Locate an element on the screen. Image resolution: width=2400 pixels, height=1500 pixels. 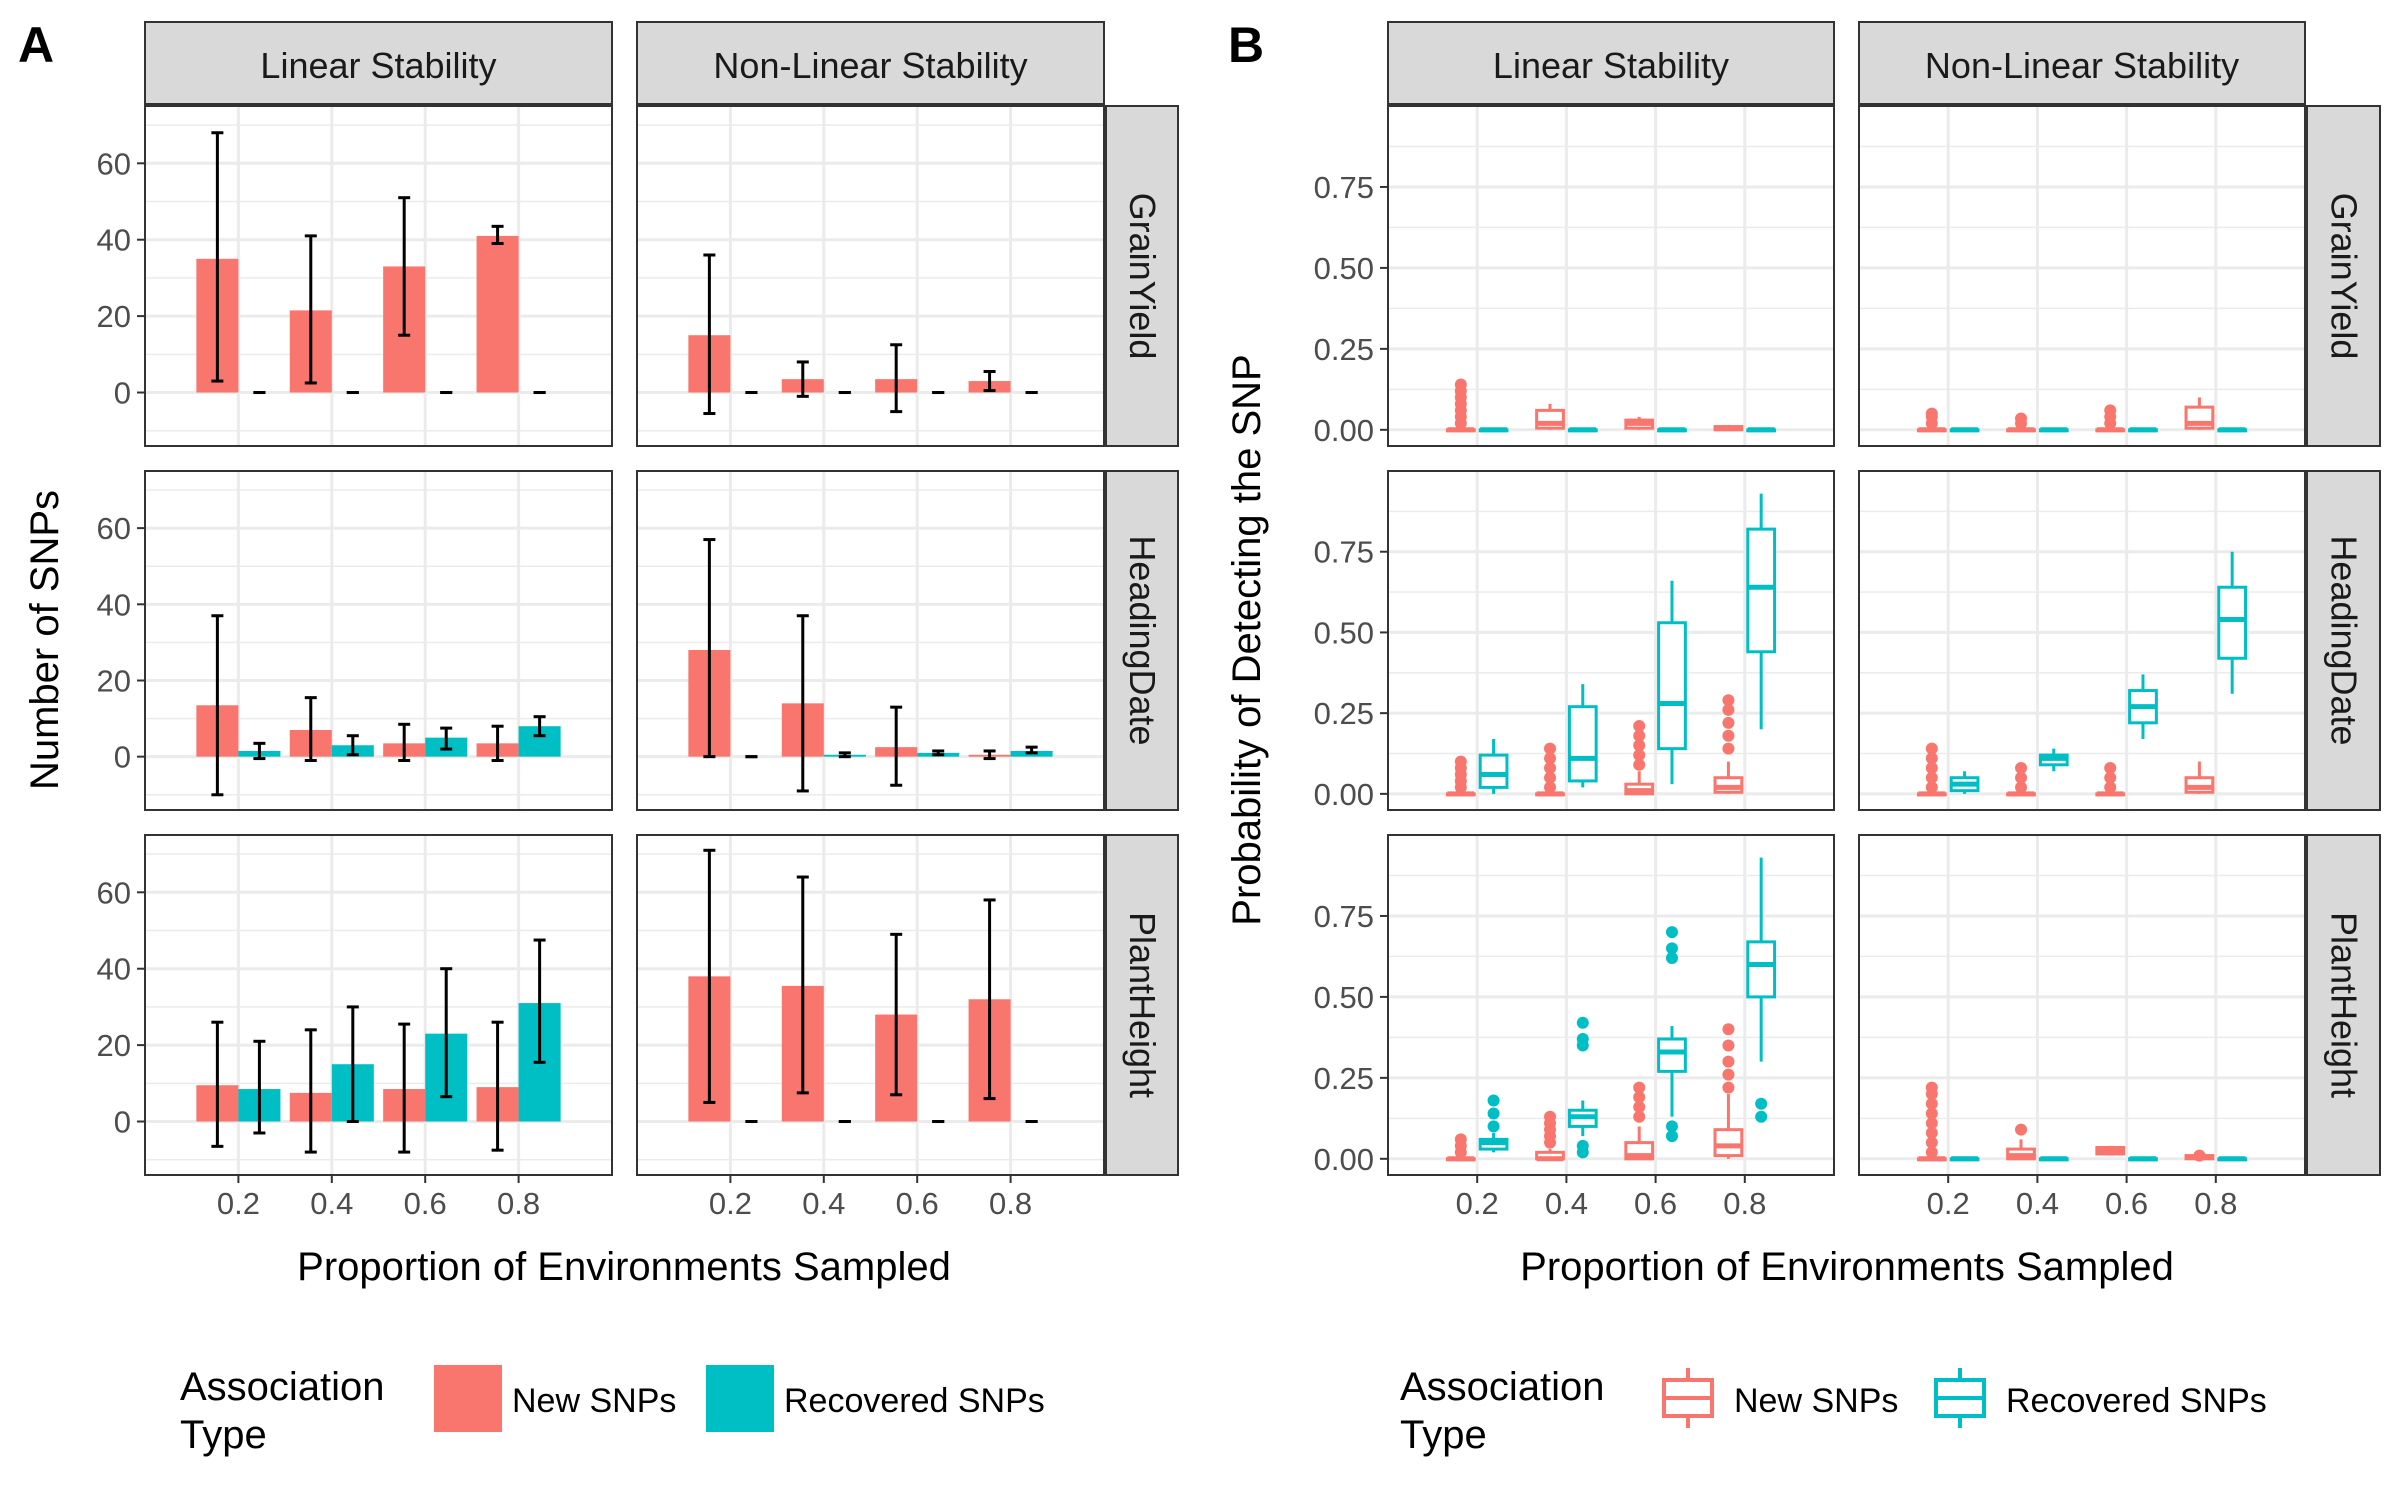
legend-b-new-key is located at coordinates (1688, 1398).